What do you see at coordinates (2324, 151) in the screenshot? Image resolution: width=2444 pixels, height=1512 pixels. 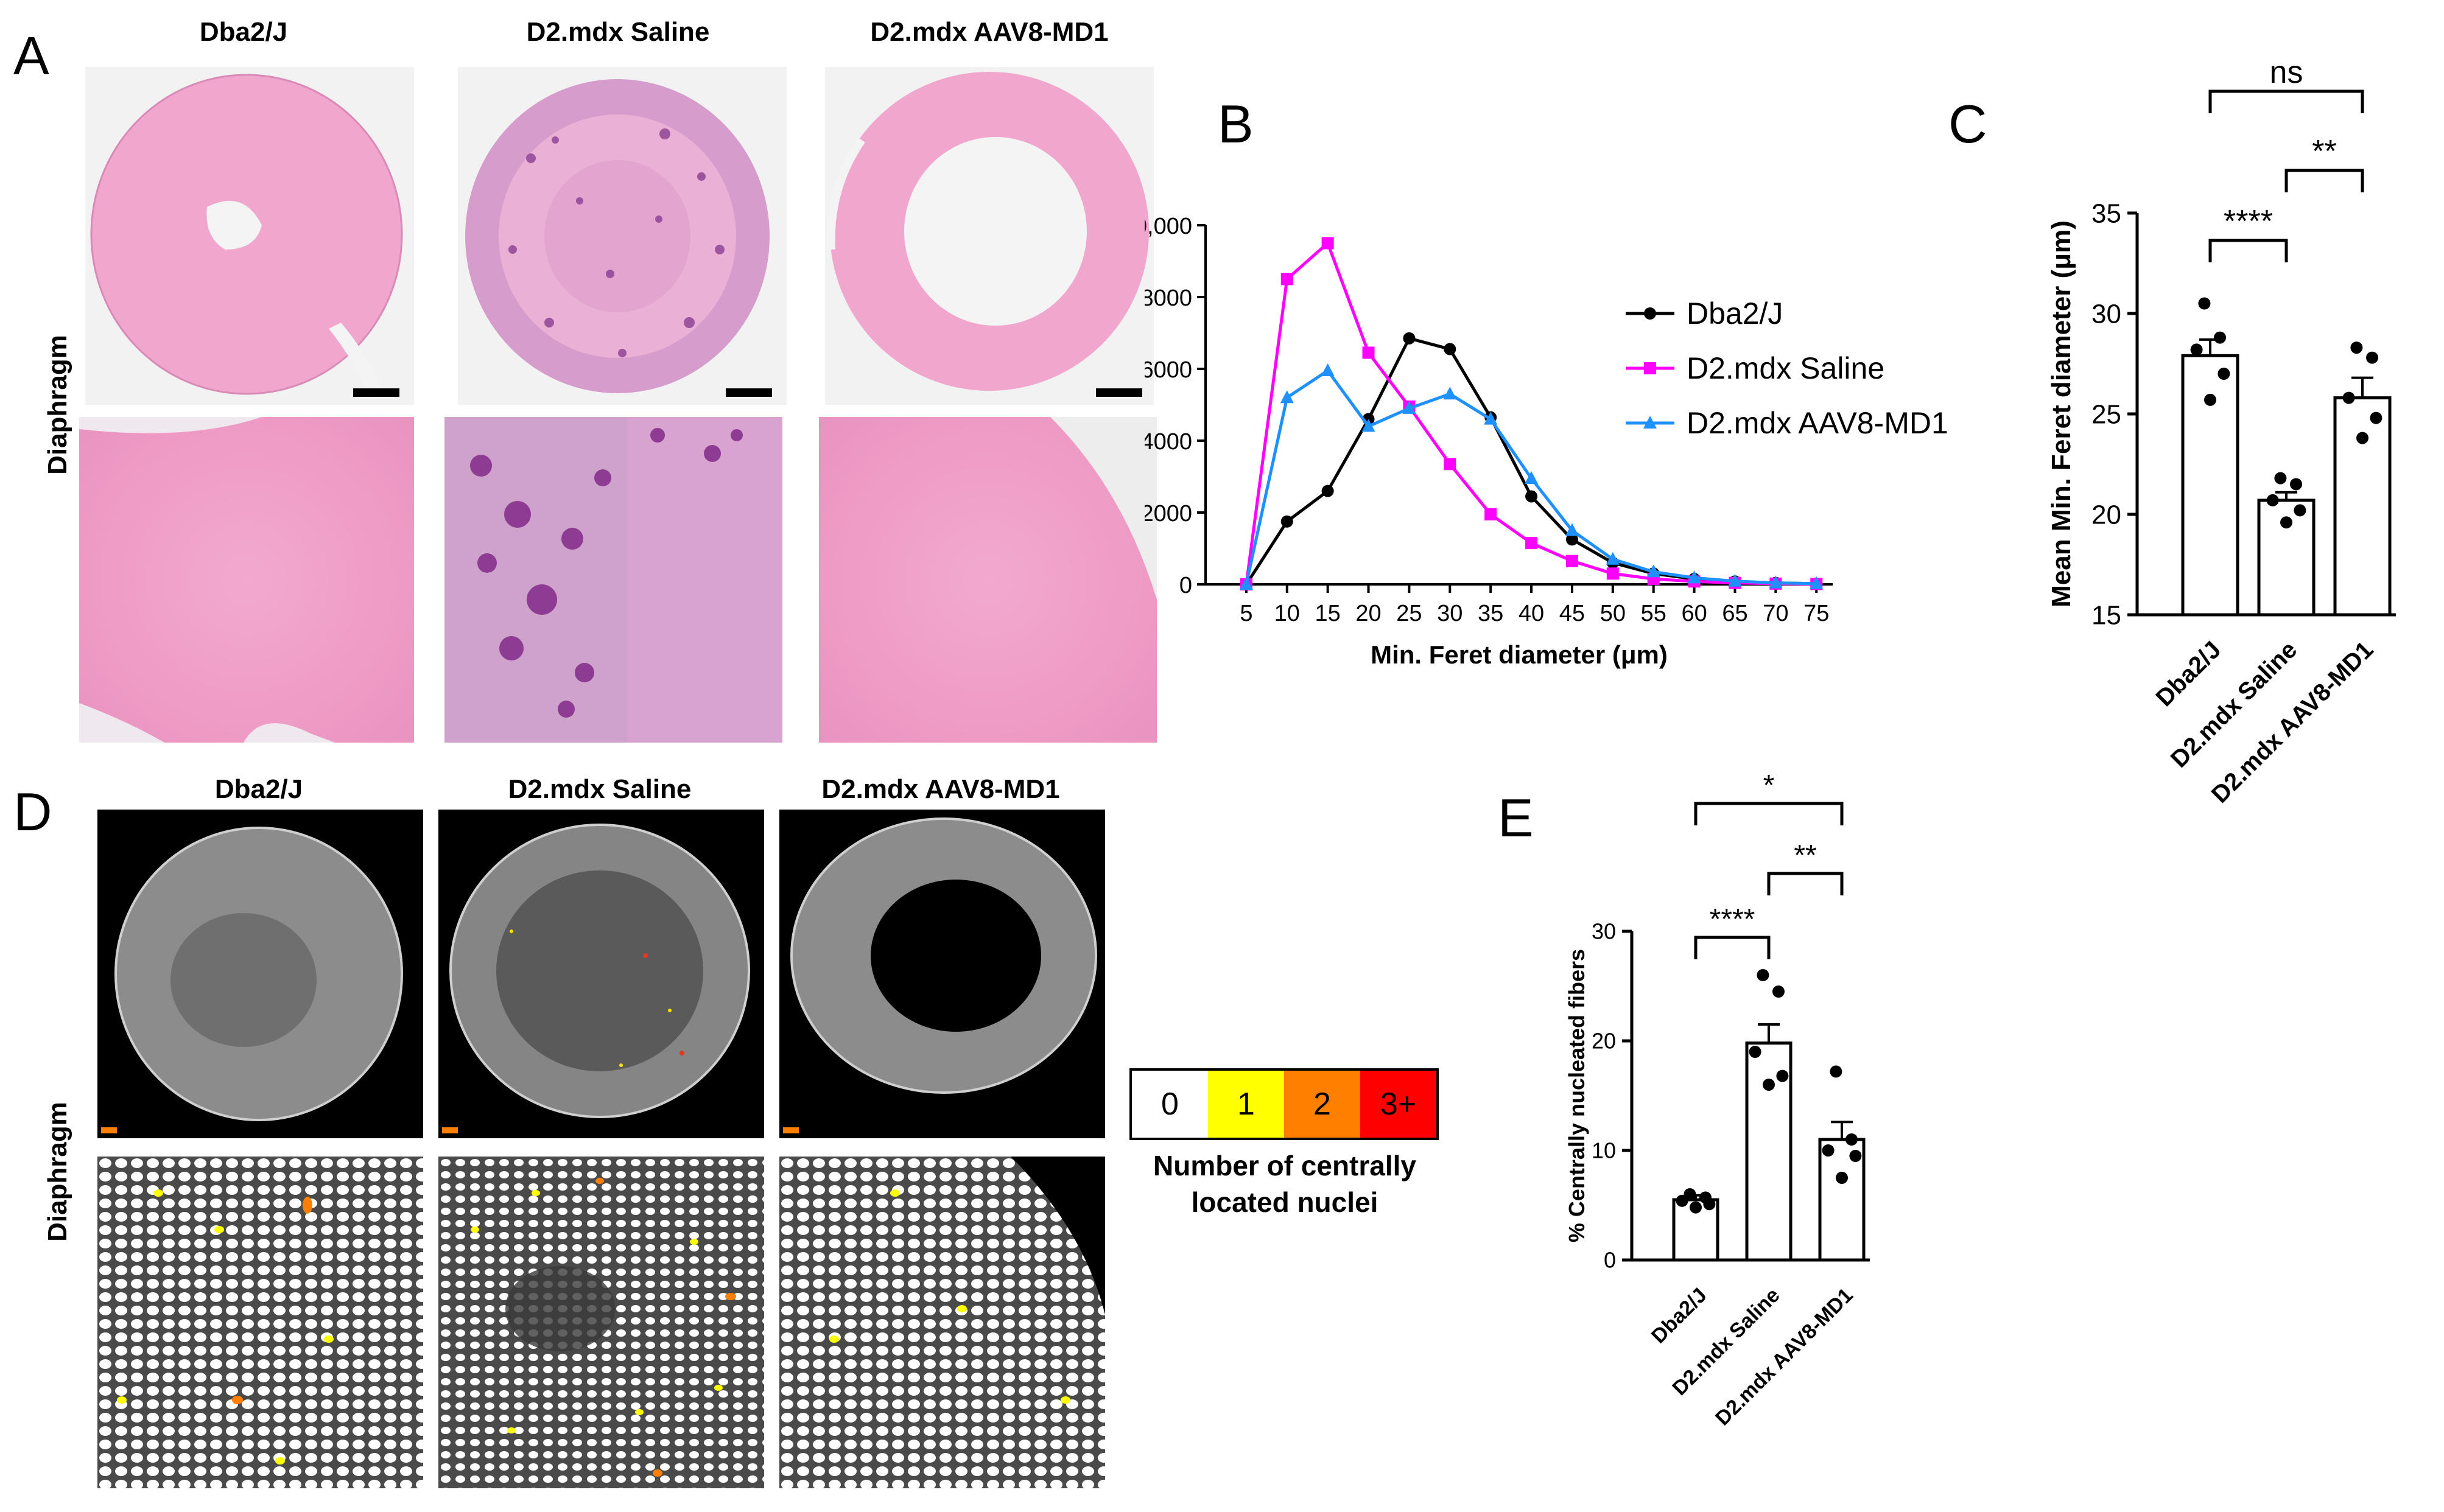 I see `significance-label: **` at bounding box center [2324, 151].